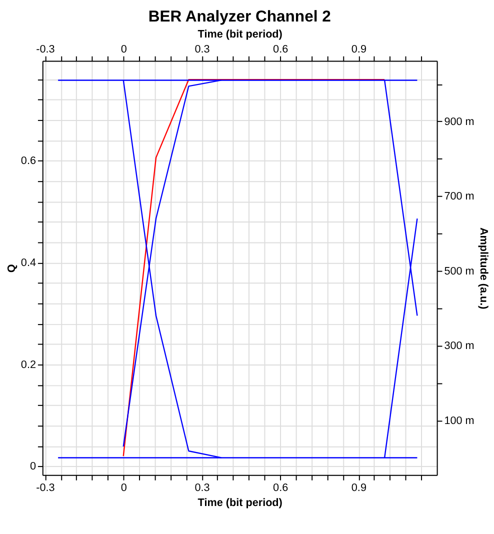 Image resolution: width=494 pixels, height=534 pixels. What do you see at coordinates (28, 161) in the screenshot?
I see `y-tick-label: 0.6` at bounding box center [28, 161].